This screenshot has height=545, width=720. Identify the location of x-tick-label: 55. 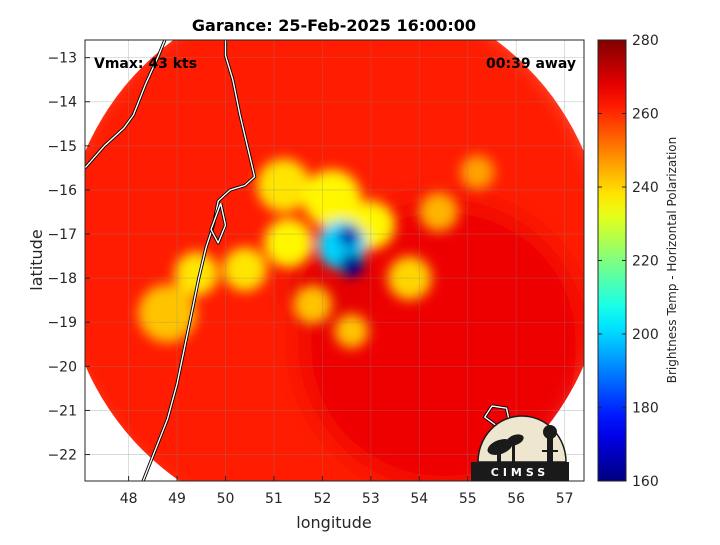
(468, 499).